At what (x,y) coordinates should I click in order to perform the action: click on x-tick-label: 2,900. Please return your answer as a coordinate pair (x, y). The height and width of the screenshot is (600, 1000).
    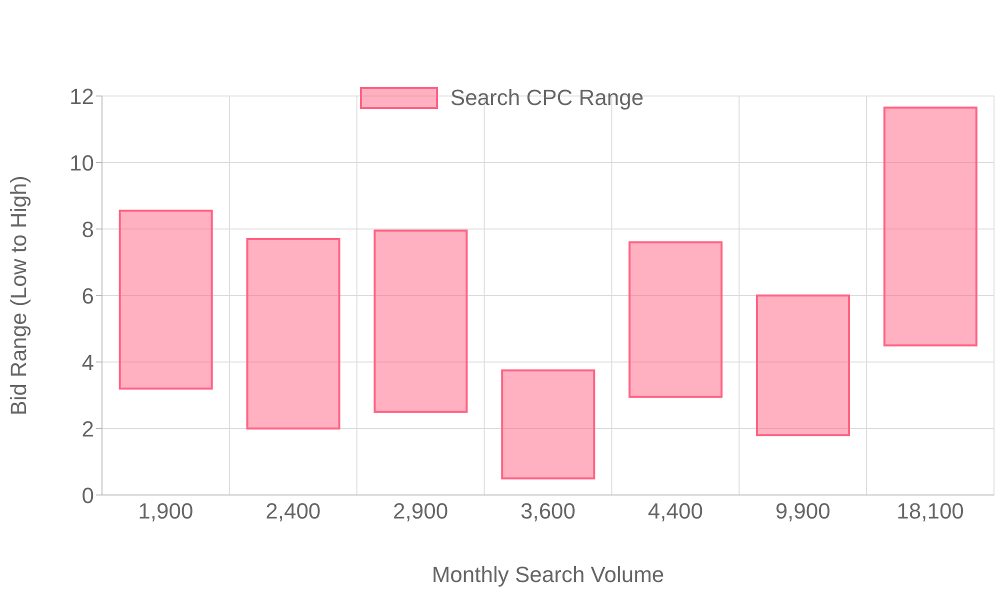
    Looking at the image, I should click on (420, 511).